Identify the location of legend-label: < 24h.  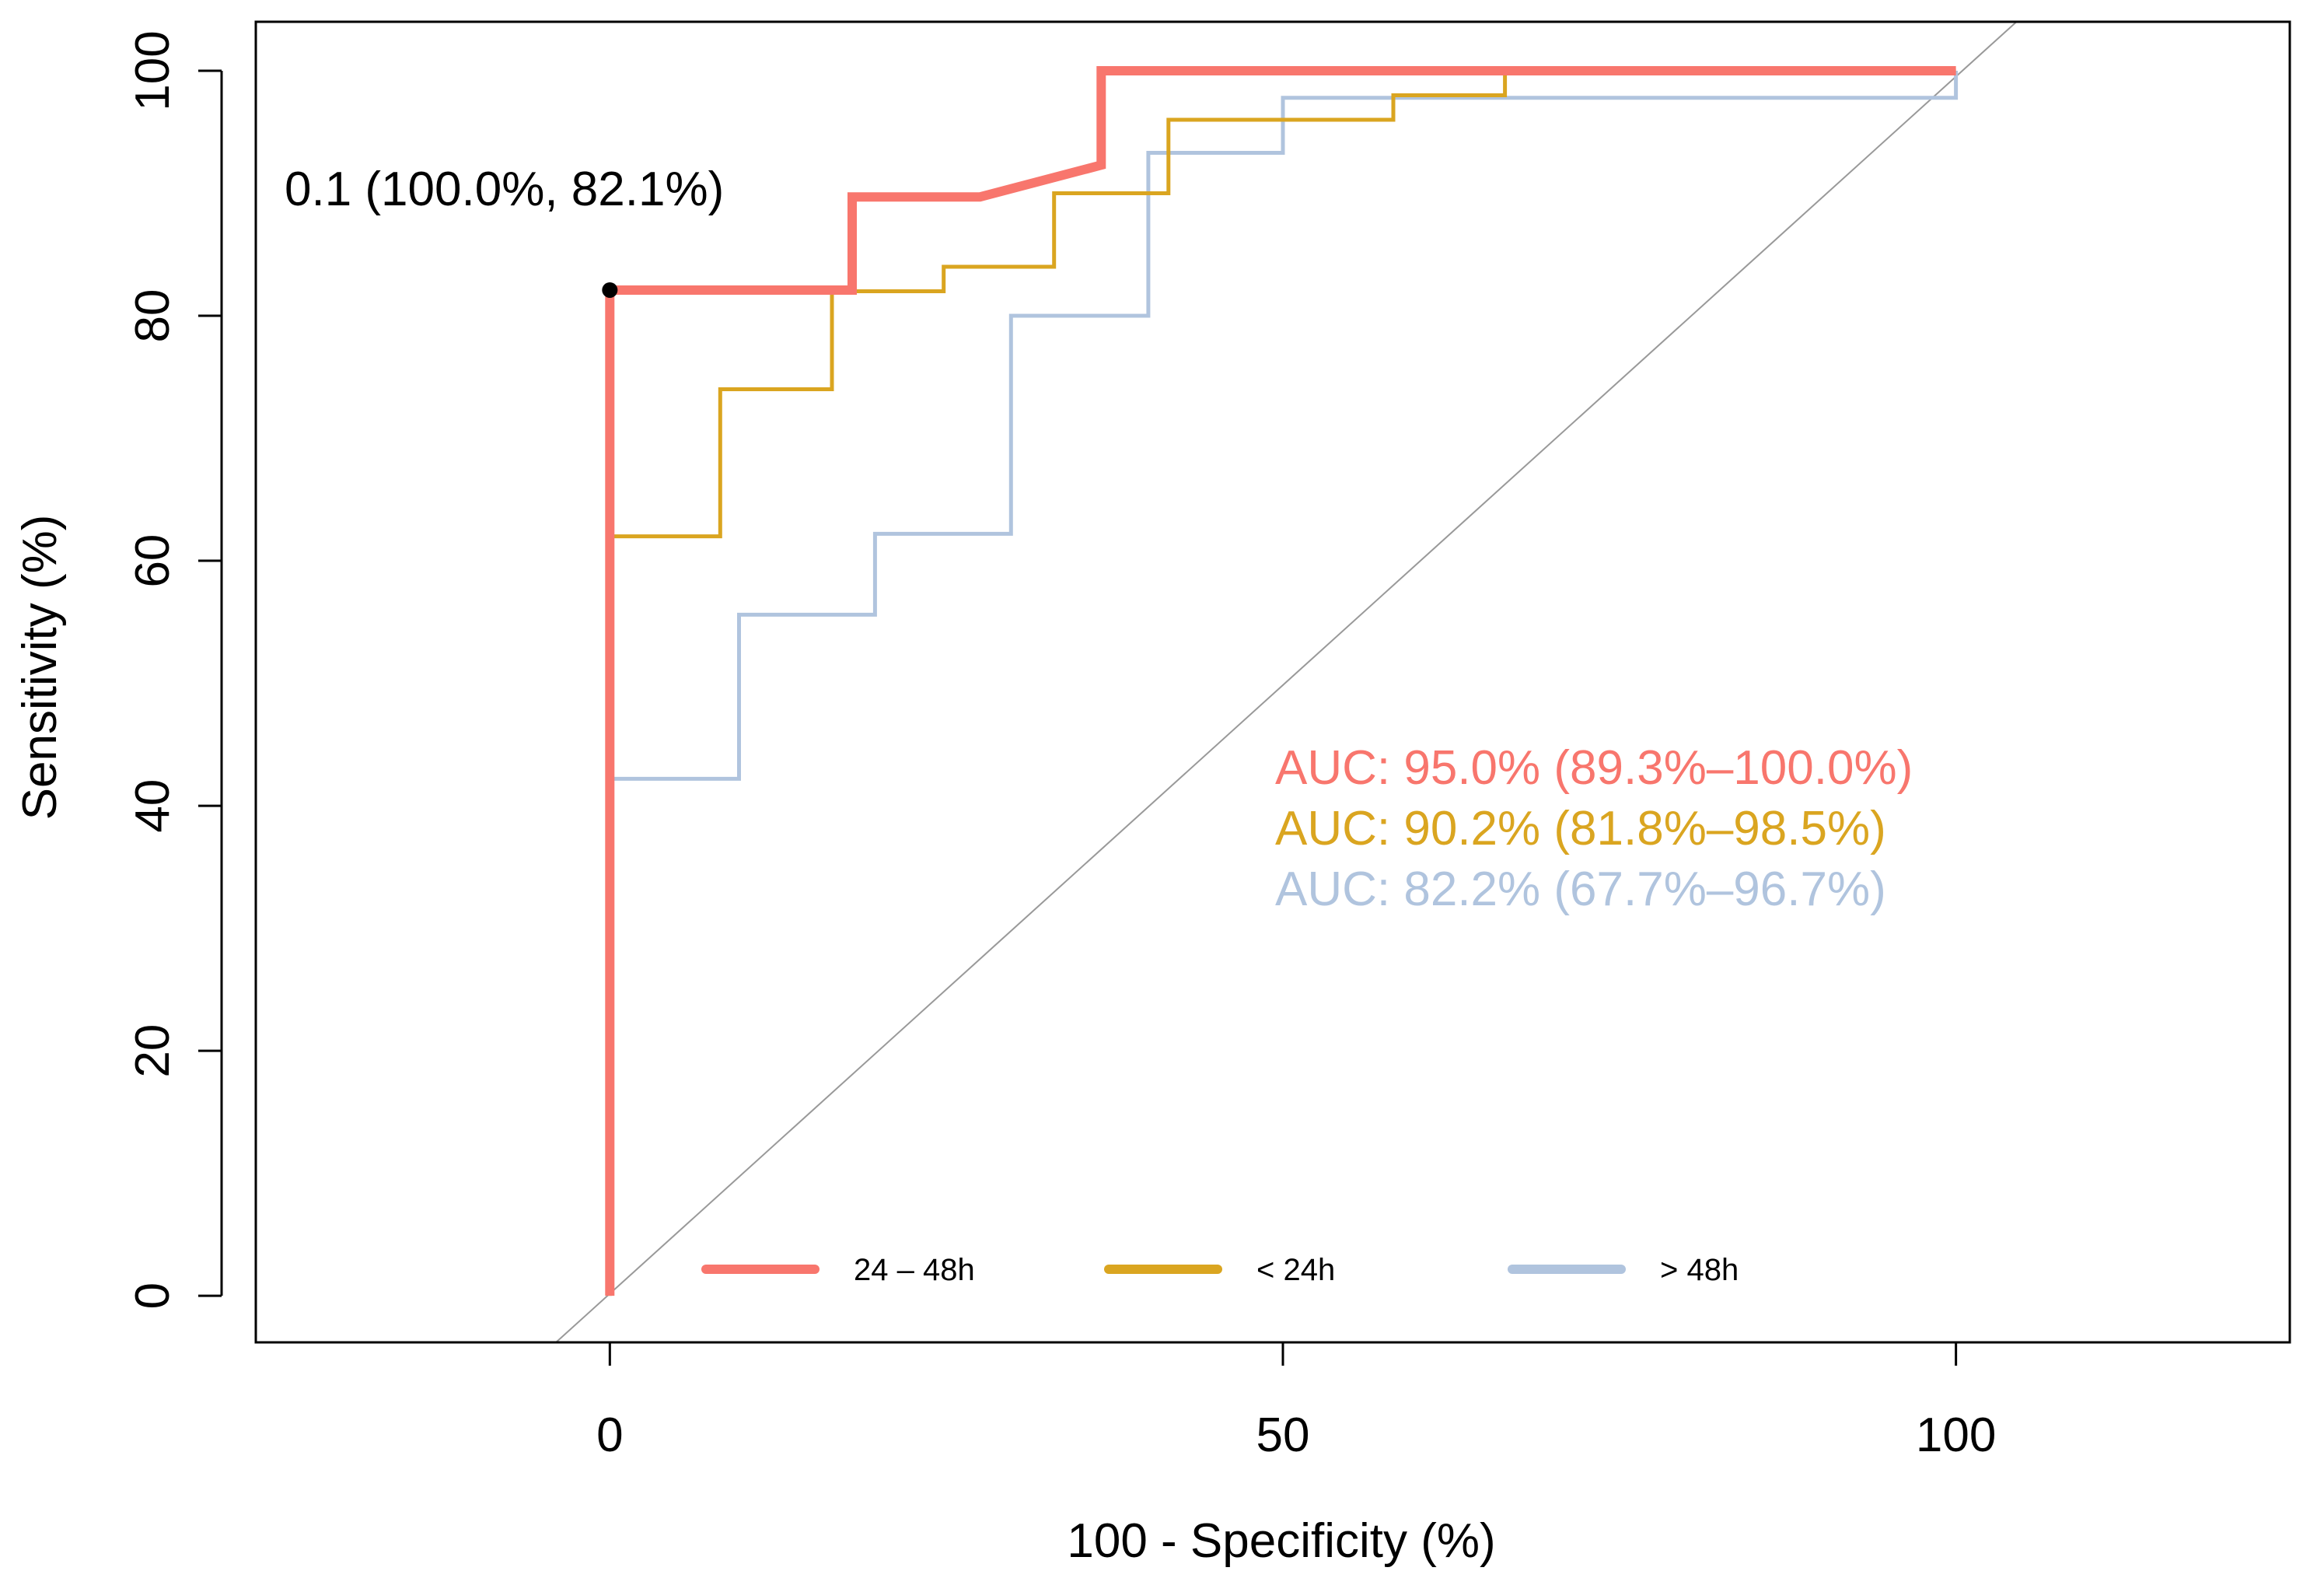
(1295, 1270).